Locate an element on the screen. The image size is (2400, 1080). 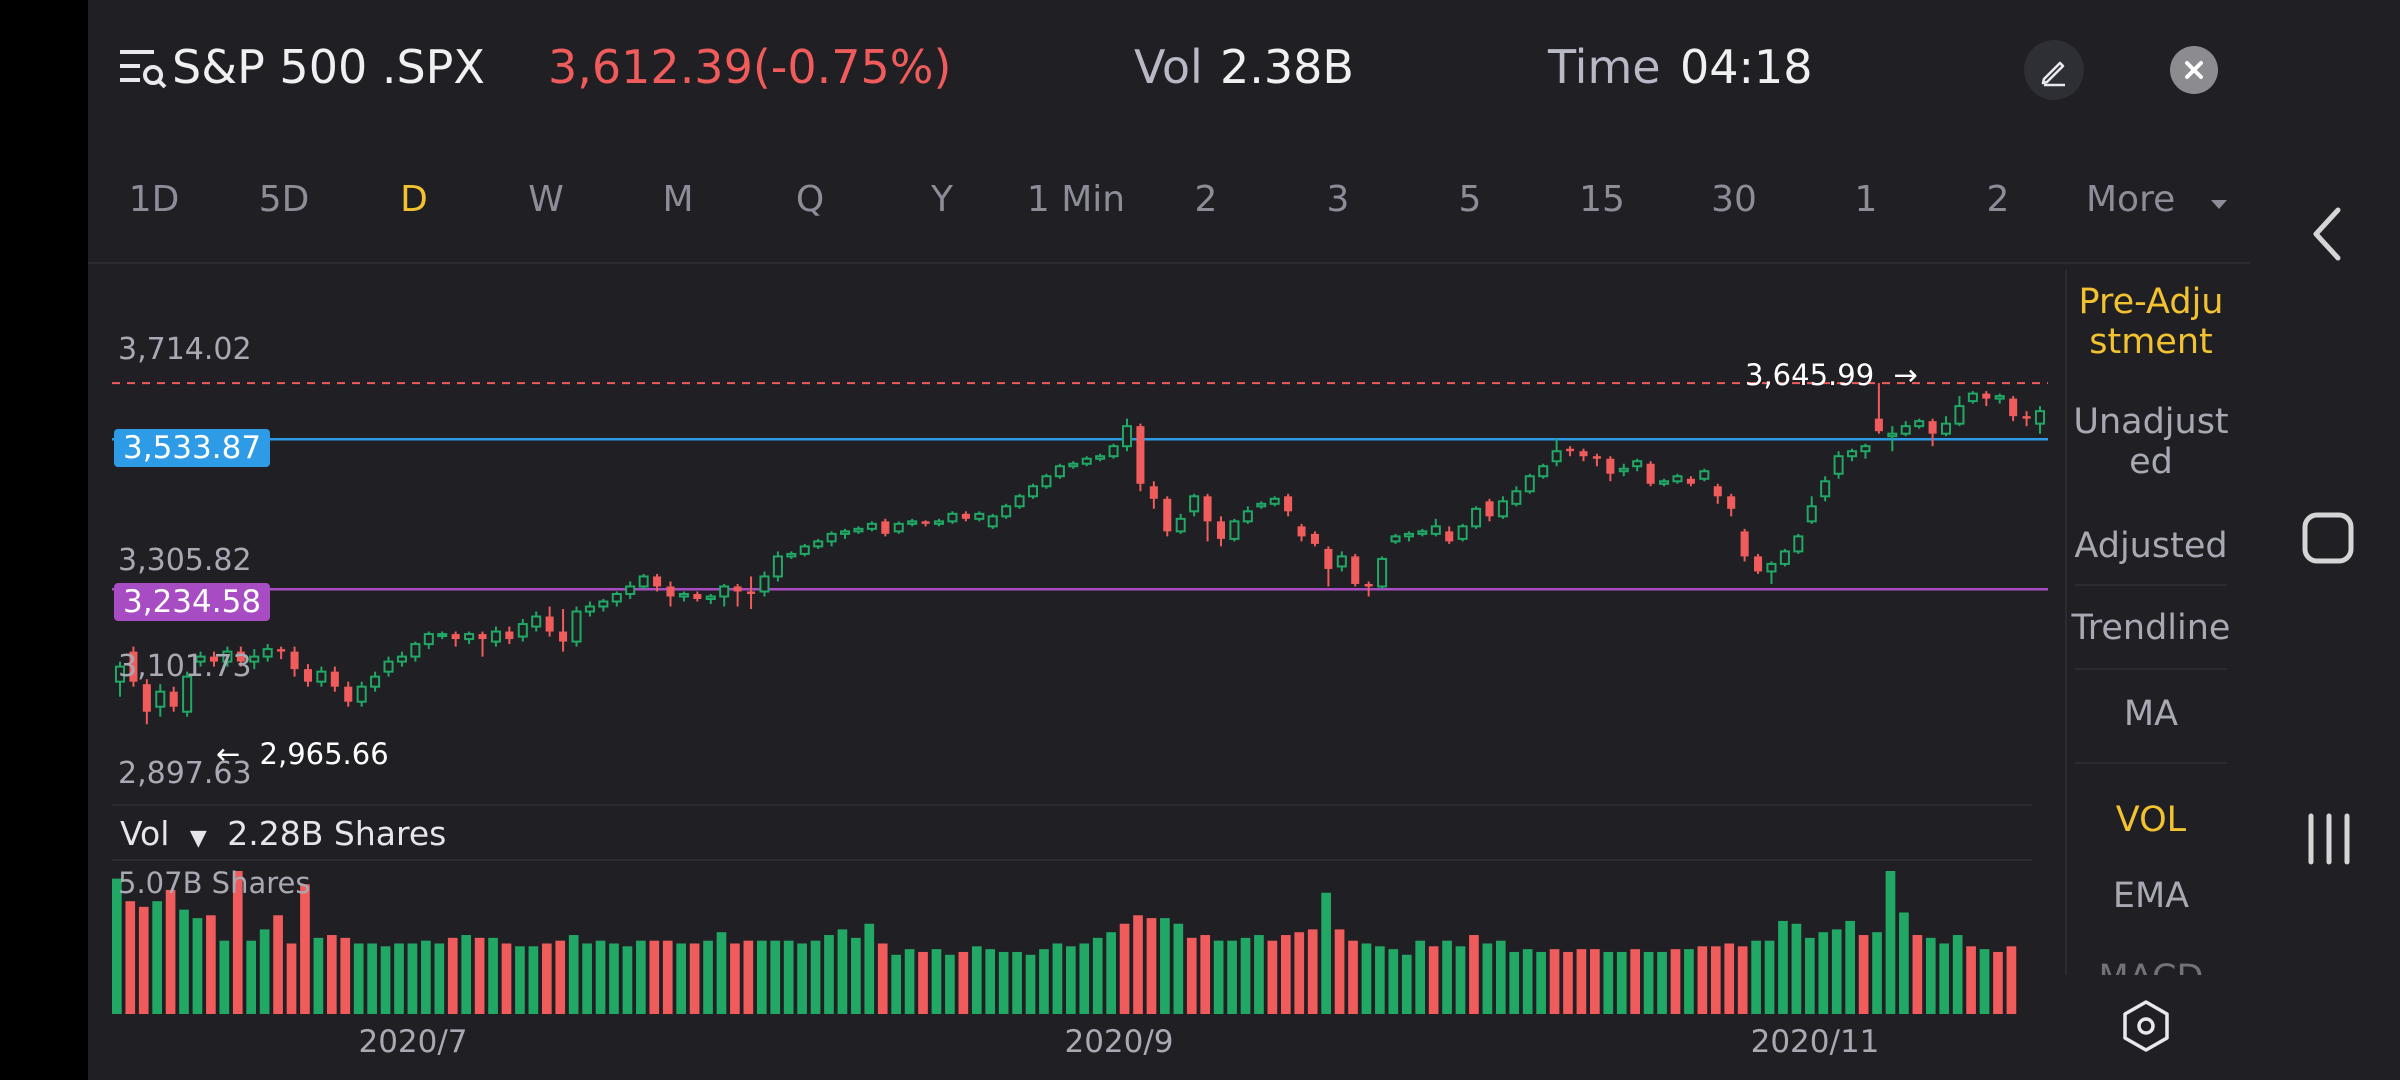
tab-more: More is located at coordinates (2157, 199).